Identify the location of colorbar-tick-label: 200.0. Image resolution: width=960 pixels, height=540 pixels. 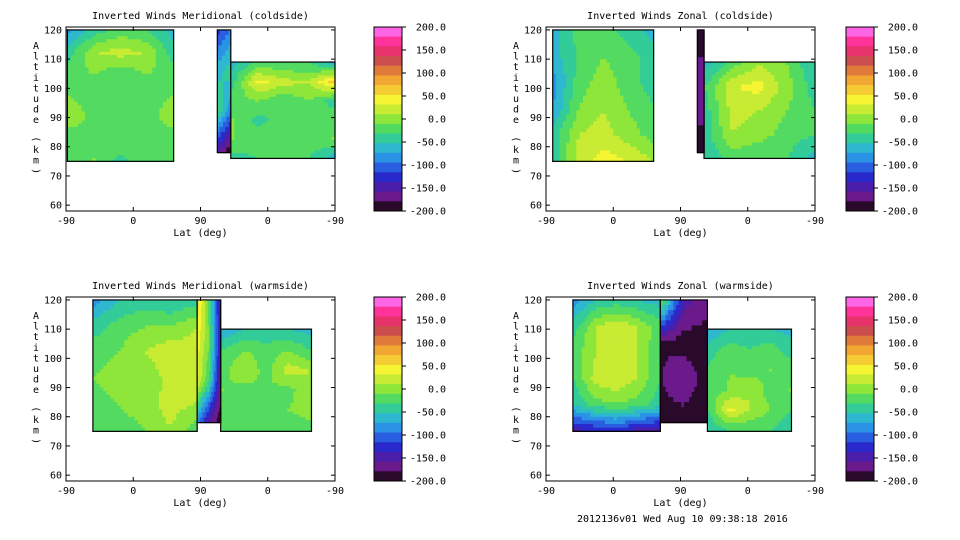
(903, 28).